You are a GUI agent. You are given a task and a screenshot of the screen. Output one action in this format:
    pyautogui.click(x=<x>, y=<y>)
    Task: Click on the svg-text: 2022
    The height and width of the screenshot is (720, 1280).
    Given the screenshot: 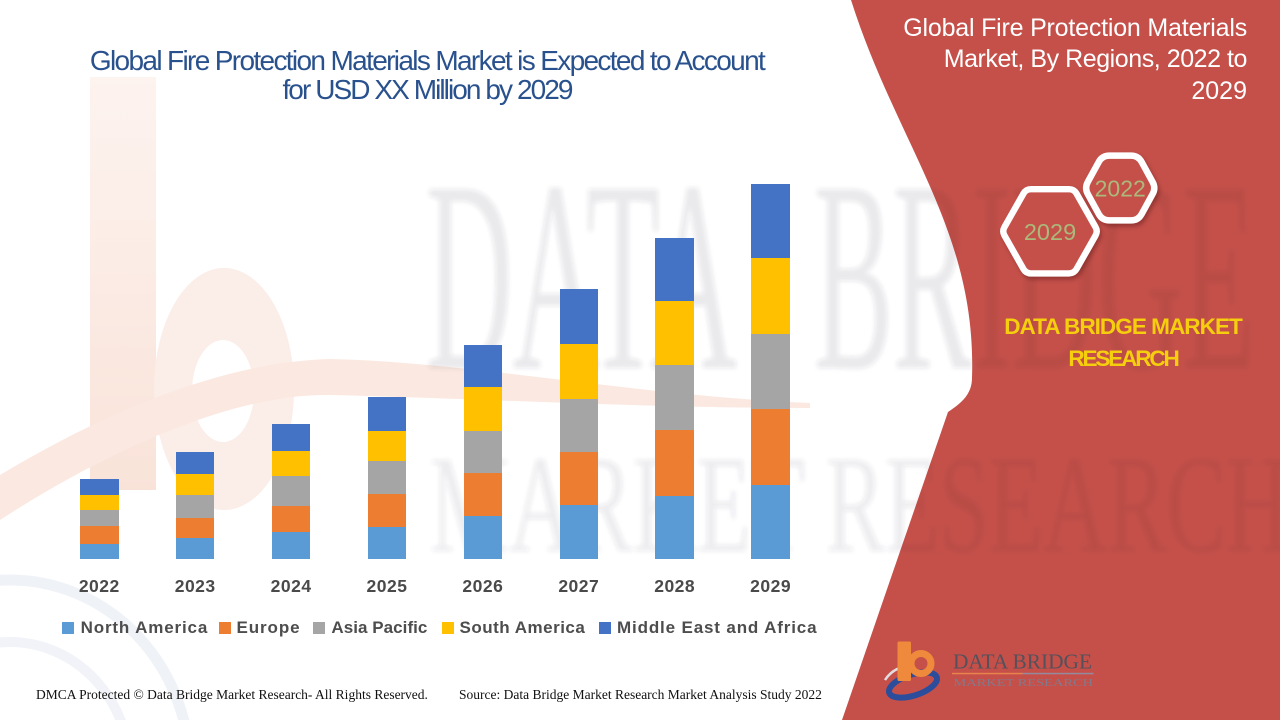 What is the action you would take?
    pyautogui.click(x=1120, y=188)
    